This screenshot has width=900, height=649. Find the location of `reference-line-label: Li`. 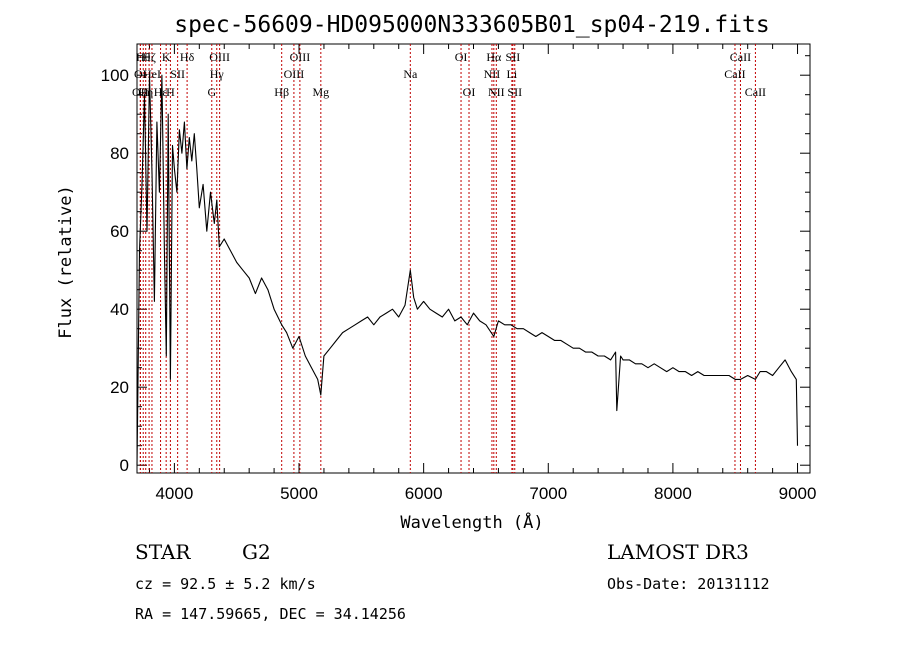

reference-line-label: Li is located at coordinates (512, 74).